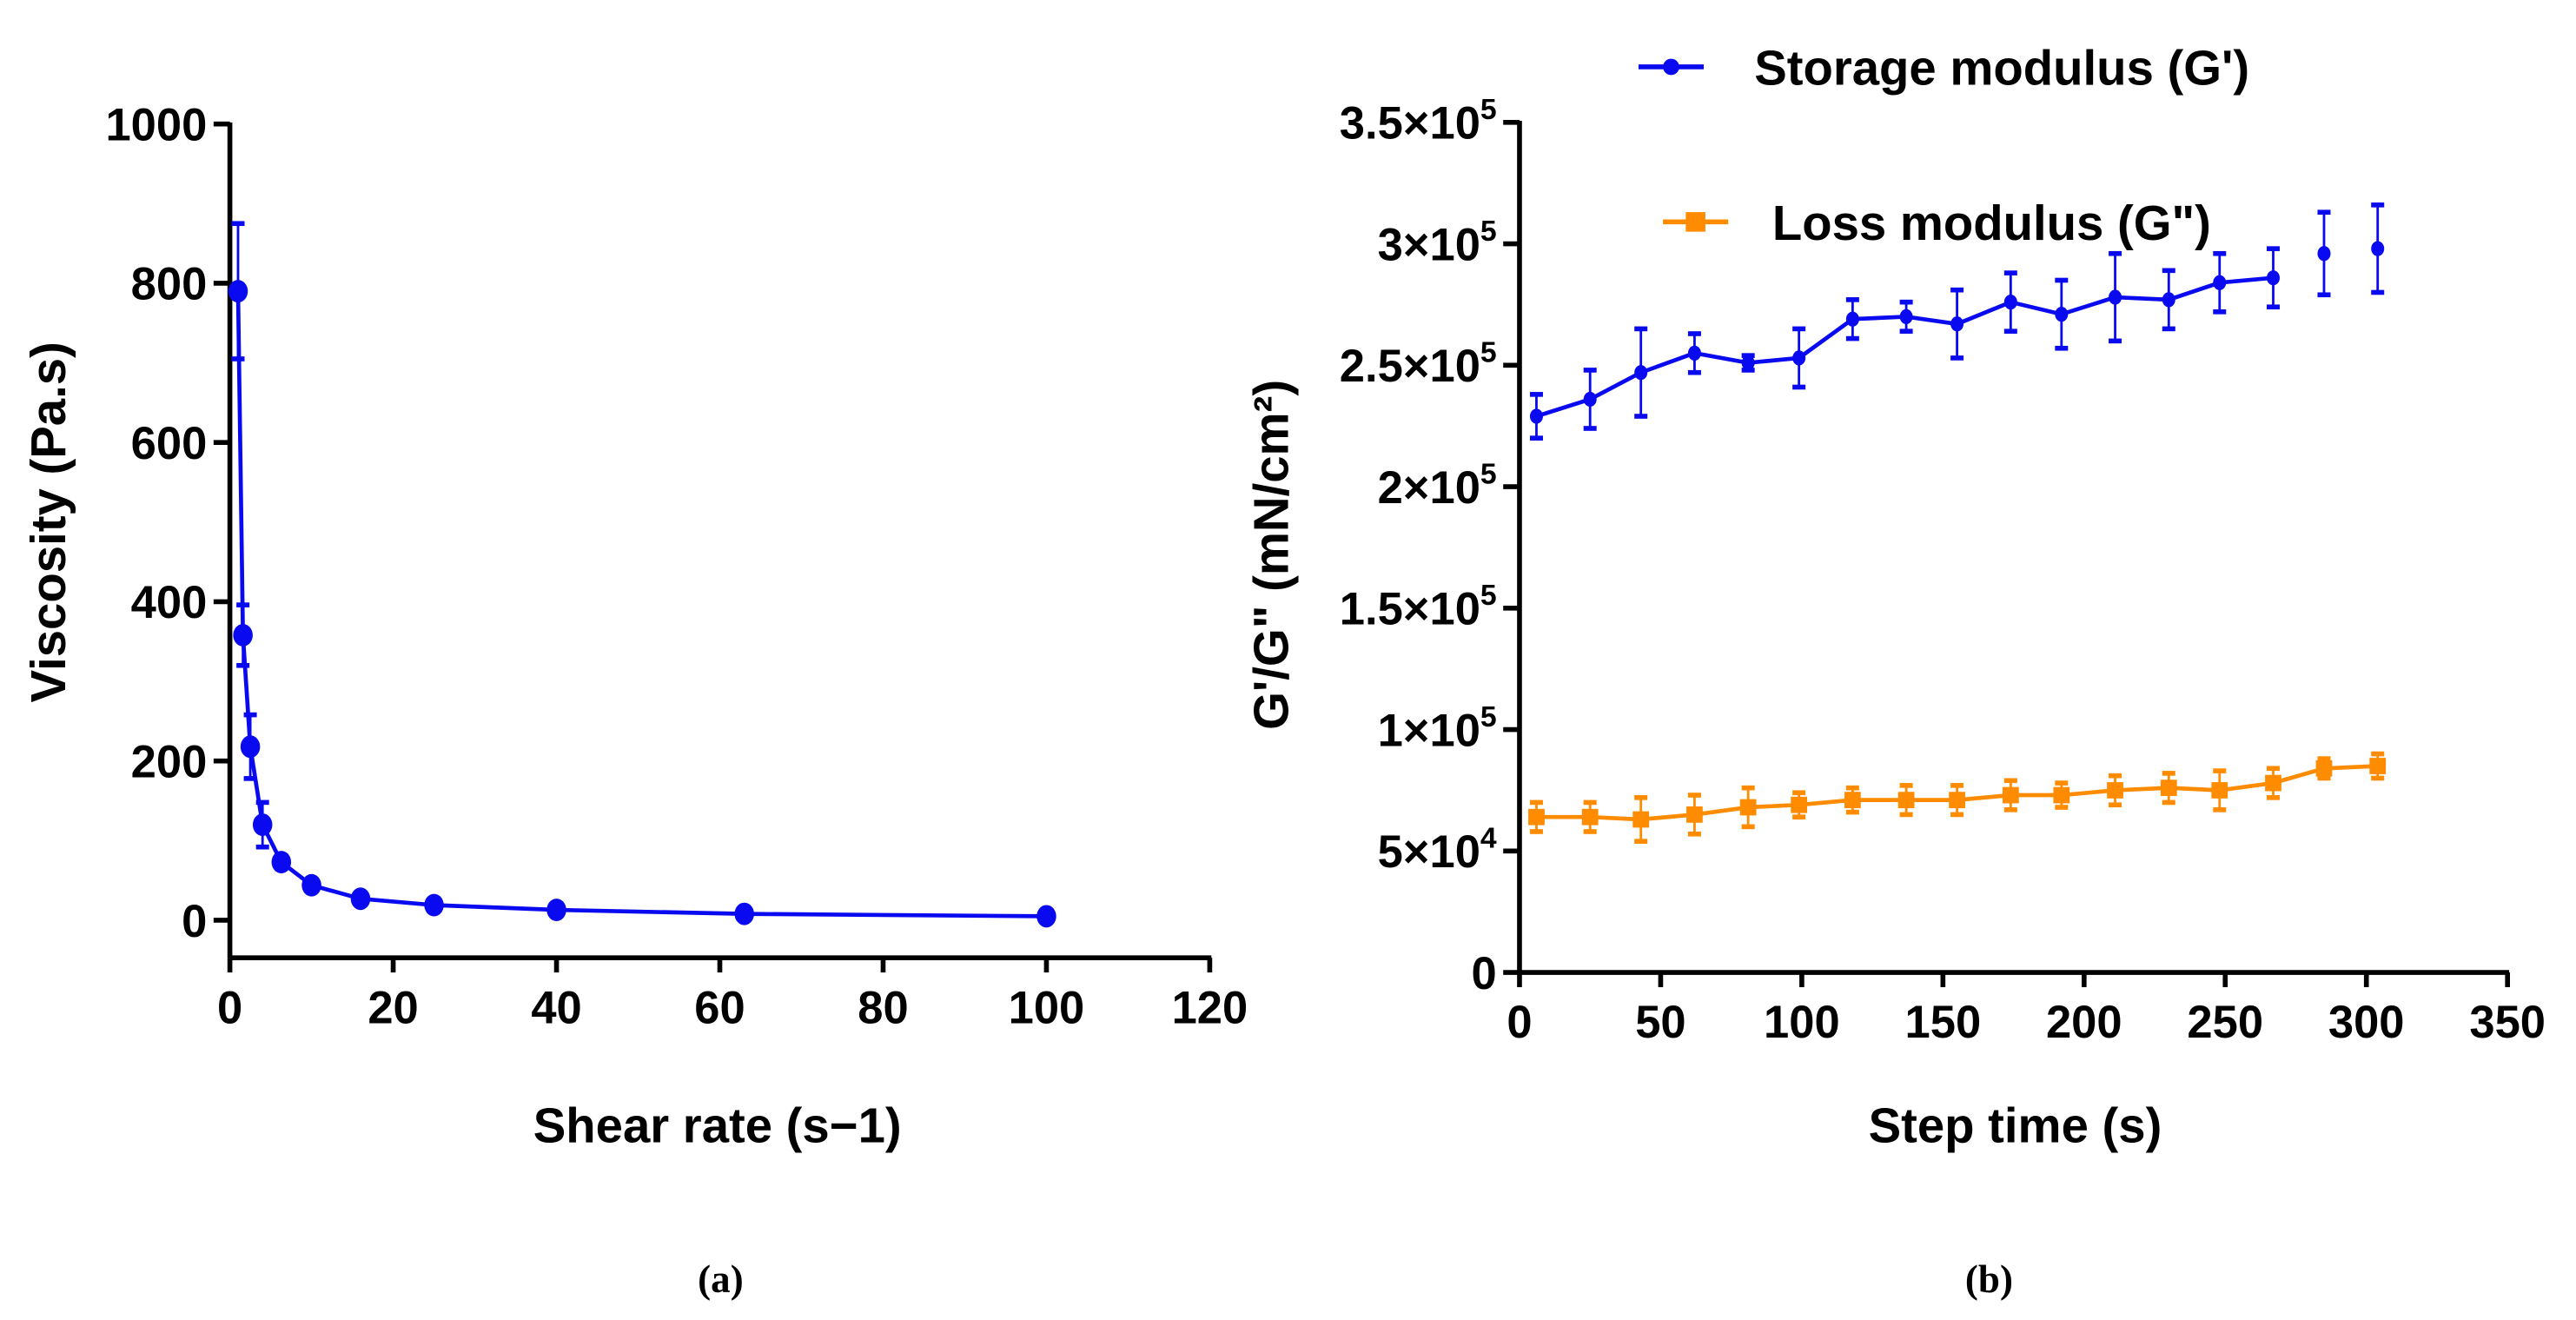  Describe the element at coordinates (1271, 555) in the screenshot. I see `ylabel-b: G'/G" (mN/cm²)` at that location.